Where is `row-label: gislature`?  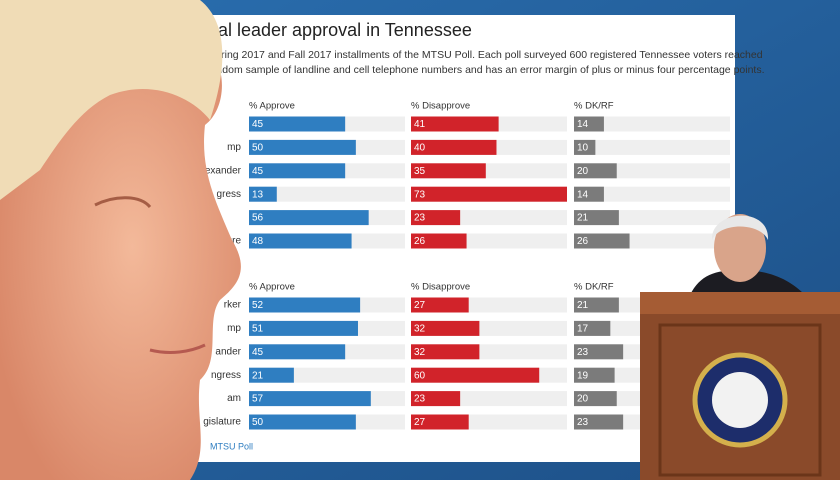
row-label: gislature is located at coordinates (222, 422).